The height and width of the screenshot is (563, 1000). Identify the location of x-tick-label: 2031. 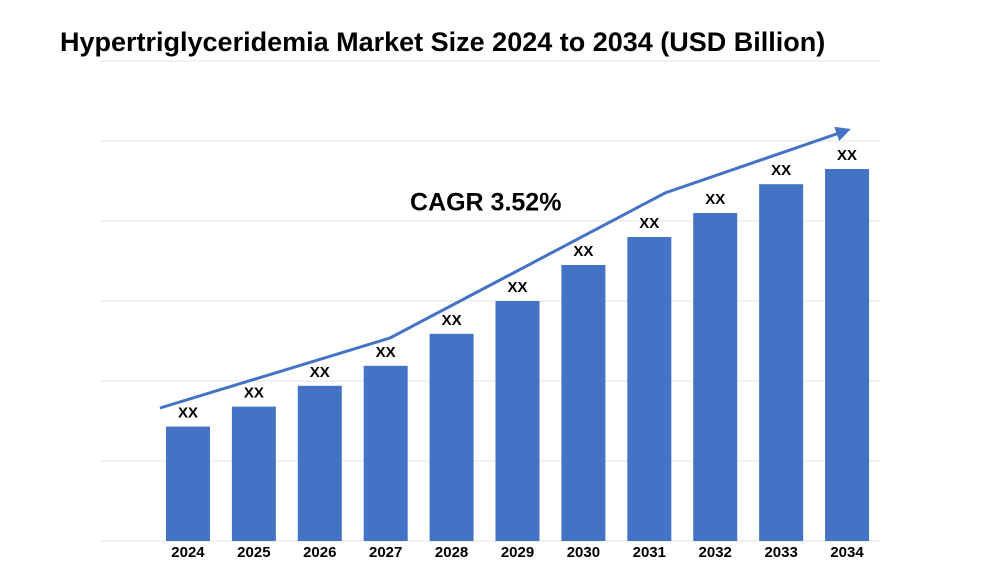
(649, 552).